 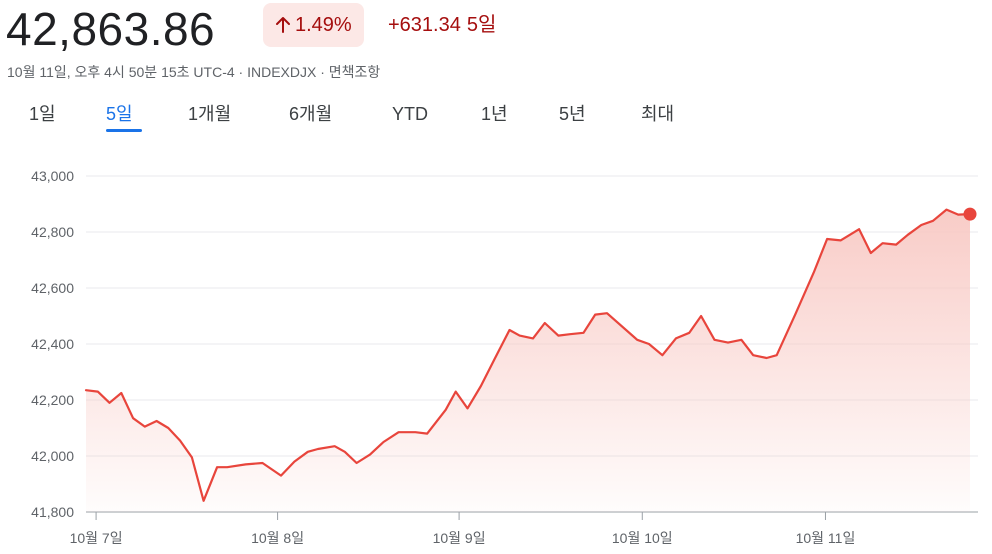 What do you see at coordinates (658, 114) in the screenshot?
I see `tab-max: 최대` at bounding box center [658, 114].